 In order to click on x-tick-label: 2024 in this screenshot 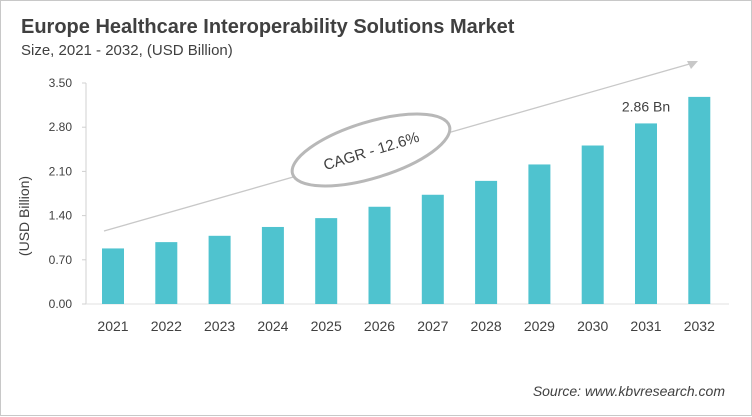, I will do `click(272, 326)`.